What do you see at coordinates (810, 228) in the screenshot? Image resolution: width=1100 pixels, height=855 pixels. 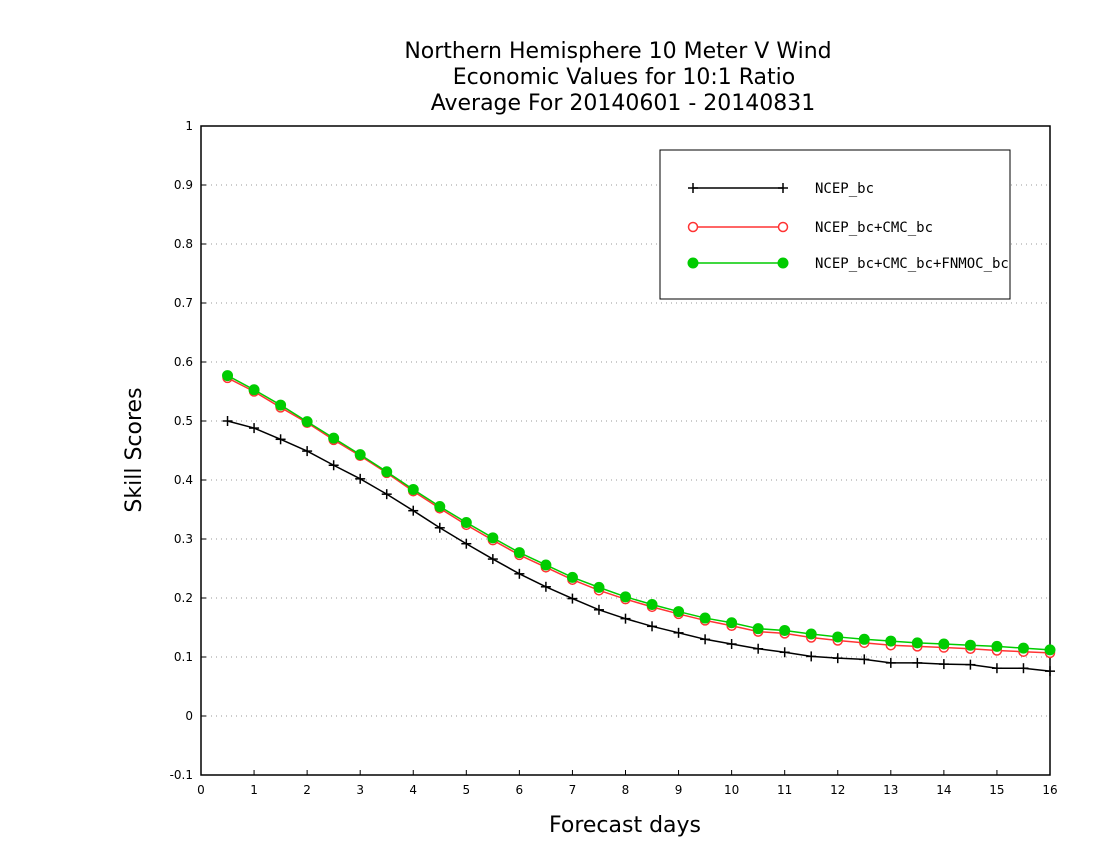 I see `legend-item: NCEP_bc+CMC_bc` at bounding box center [810, 228].